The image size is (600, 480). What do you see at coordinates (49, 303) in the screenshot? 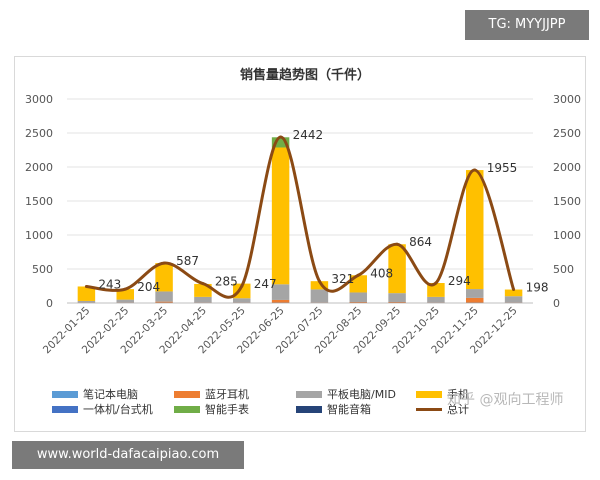
I see `y-tick-label: 0` at bounding box center [49, 303].